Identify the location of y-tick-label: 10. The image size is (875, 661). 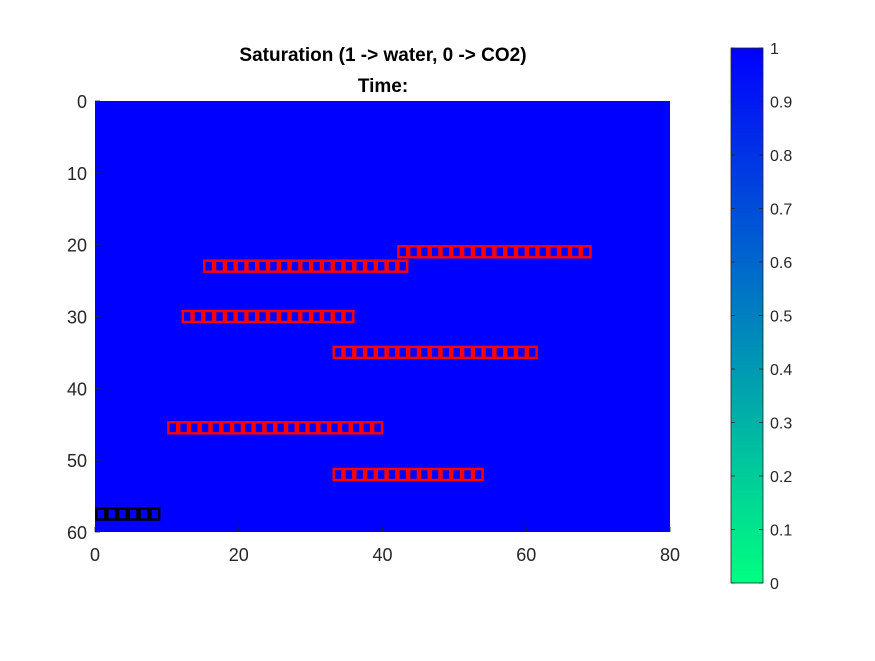
(77, 174).